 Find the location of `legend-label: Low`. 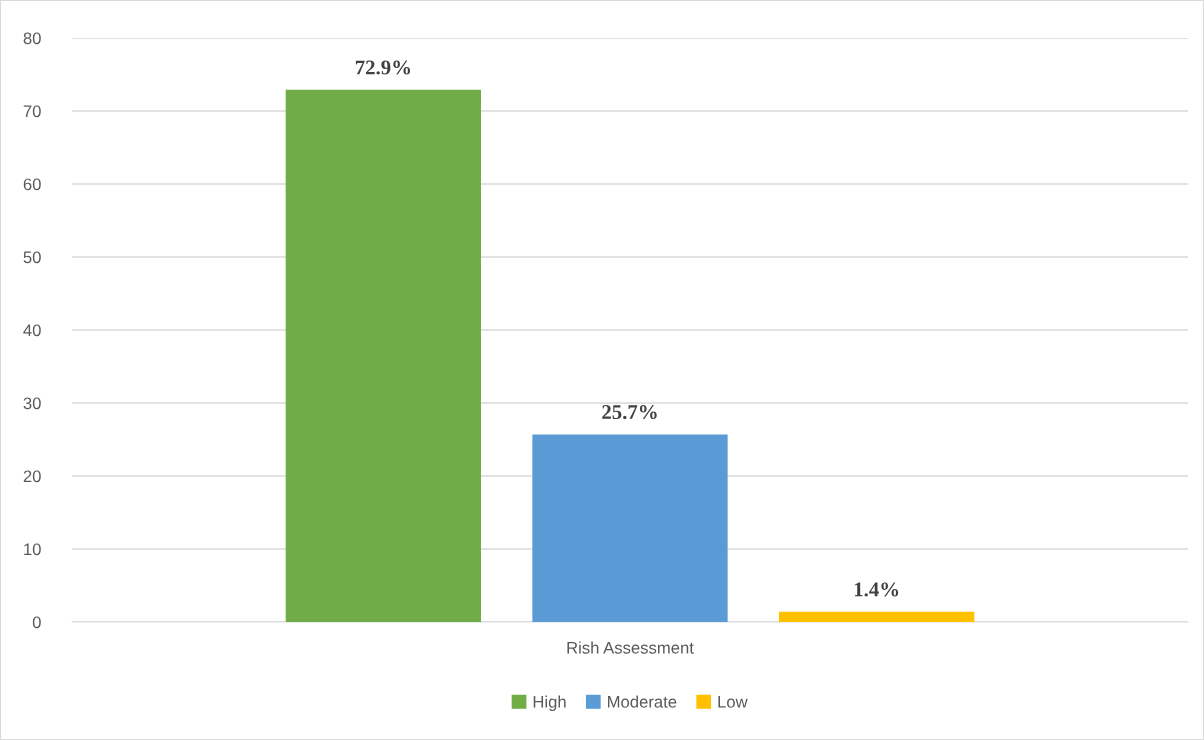

legend-label: Low is located at coordinates (733, 702).